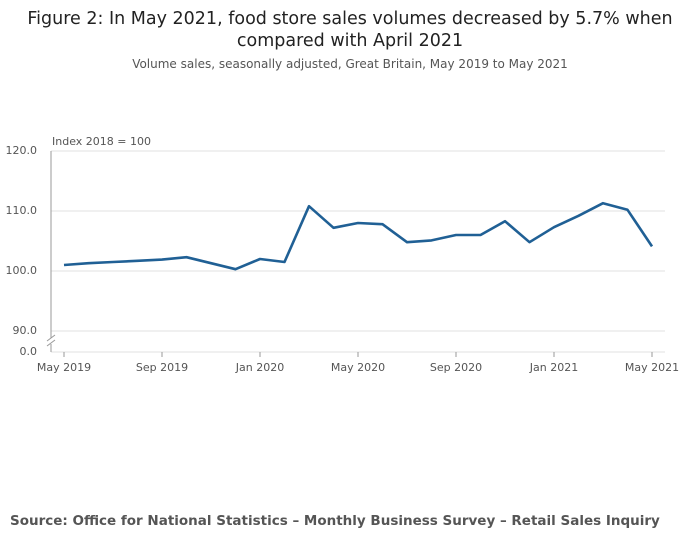  I want to click on y-tick-label: 90.0, so click(25, 330).